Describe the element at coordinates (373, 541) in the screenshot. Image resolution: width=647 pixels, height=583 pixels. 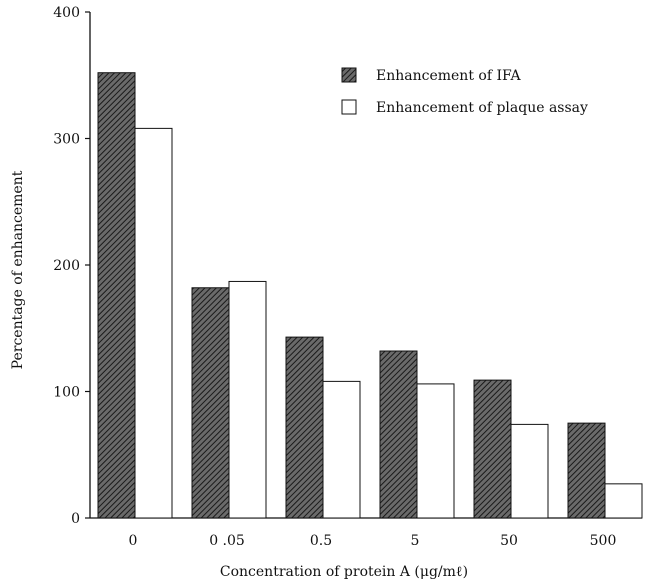
I see `x-tick-labels: 0 0 .05 0.5 5 50 500` at that location.